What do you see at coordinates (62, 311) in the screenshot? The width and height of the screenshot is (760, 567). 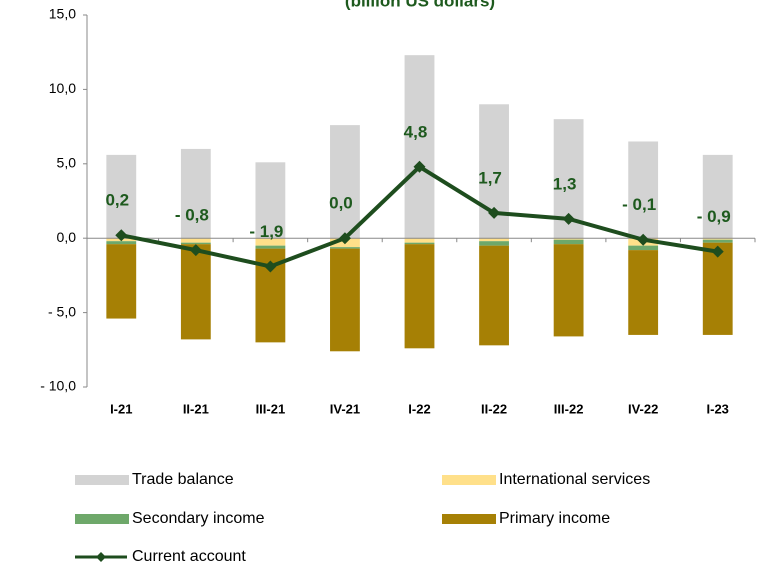 I see `y-tick-label: - 5,0` at bounding box center [62, 311].